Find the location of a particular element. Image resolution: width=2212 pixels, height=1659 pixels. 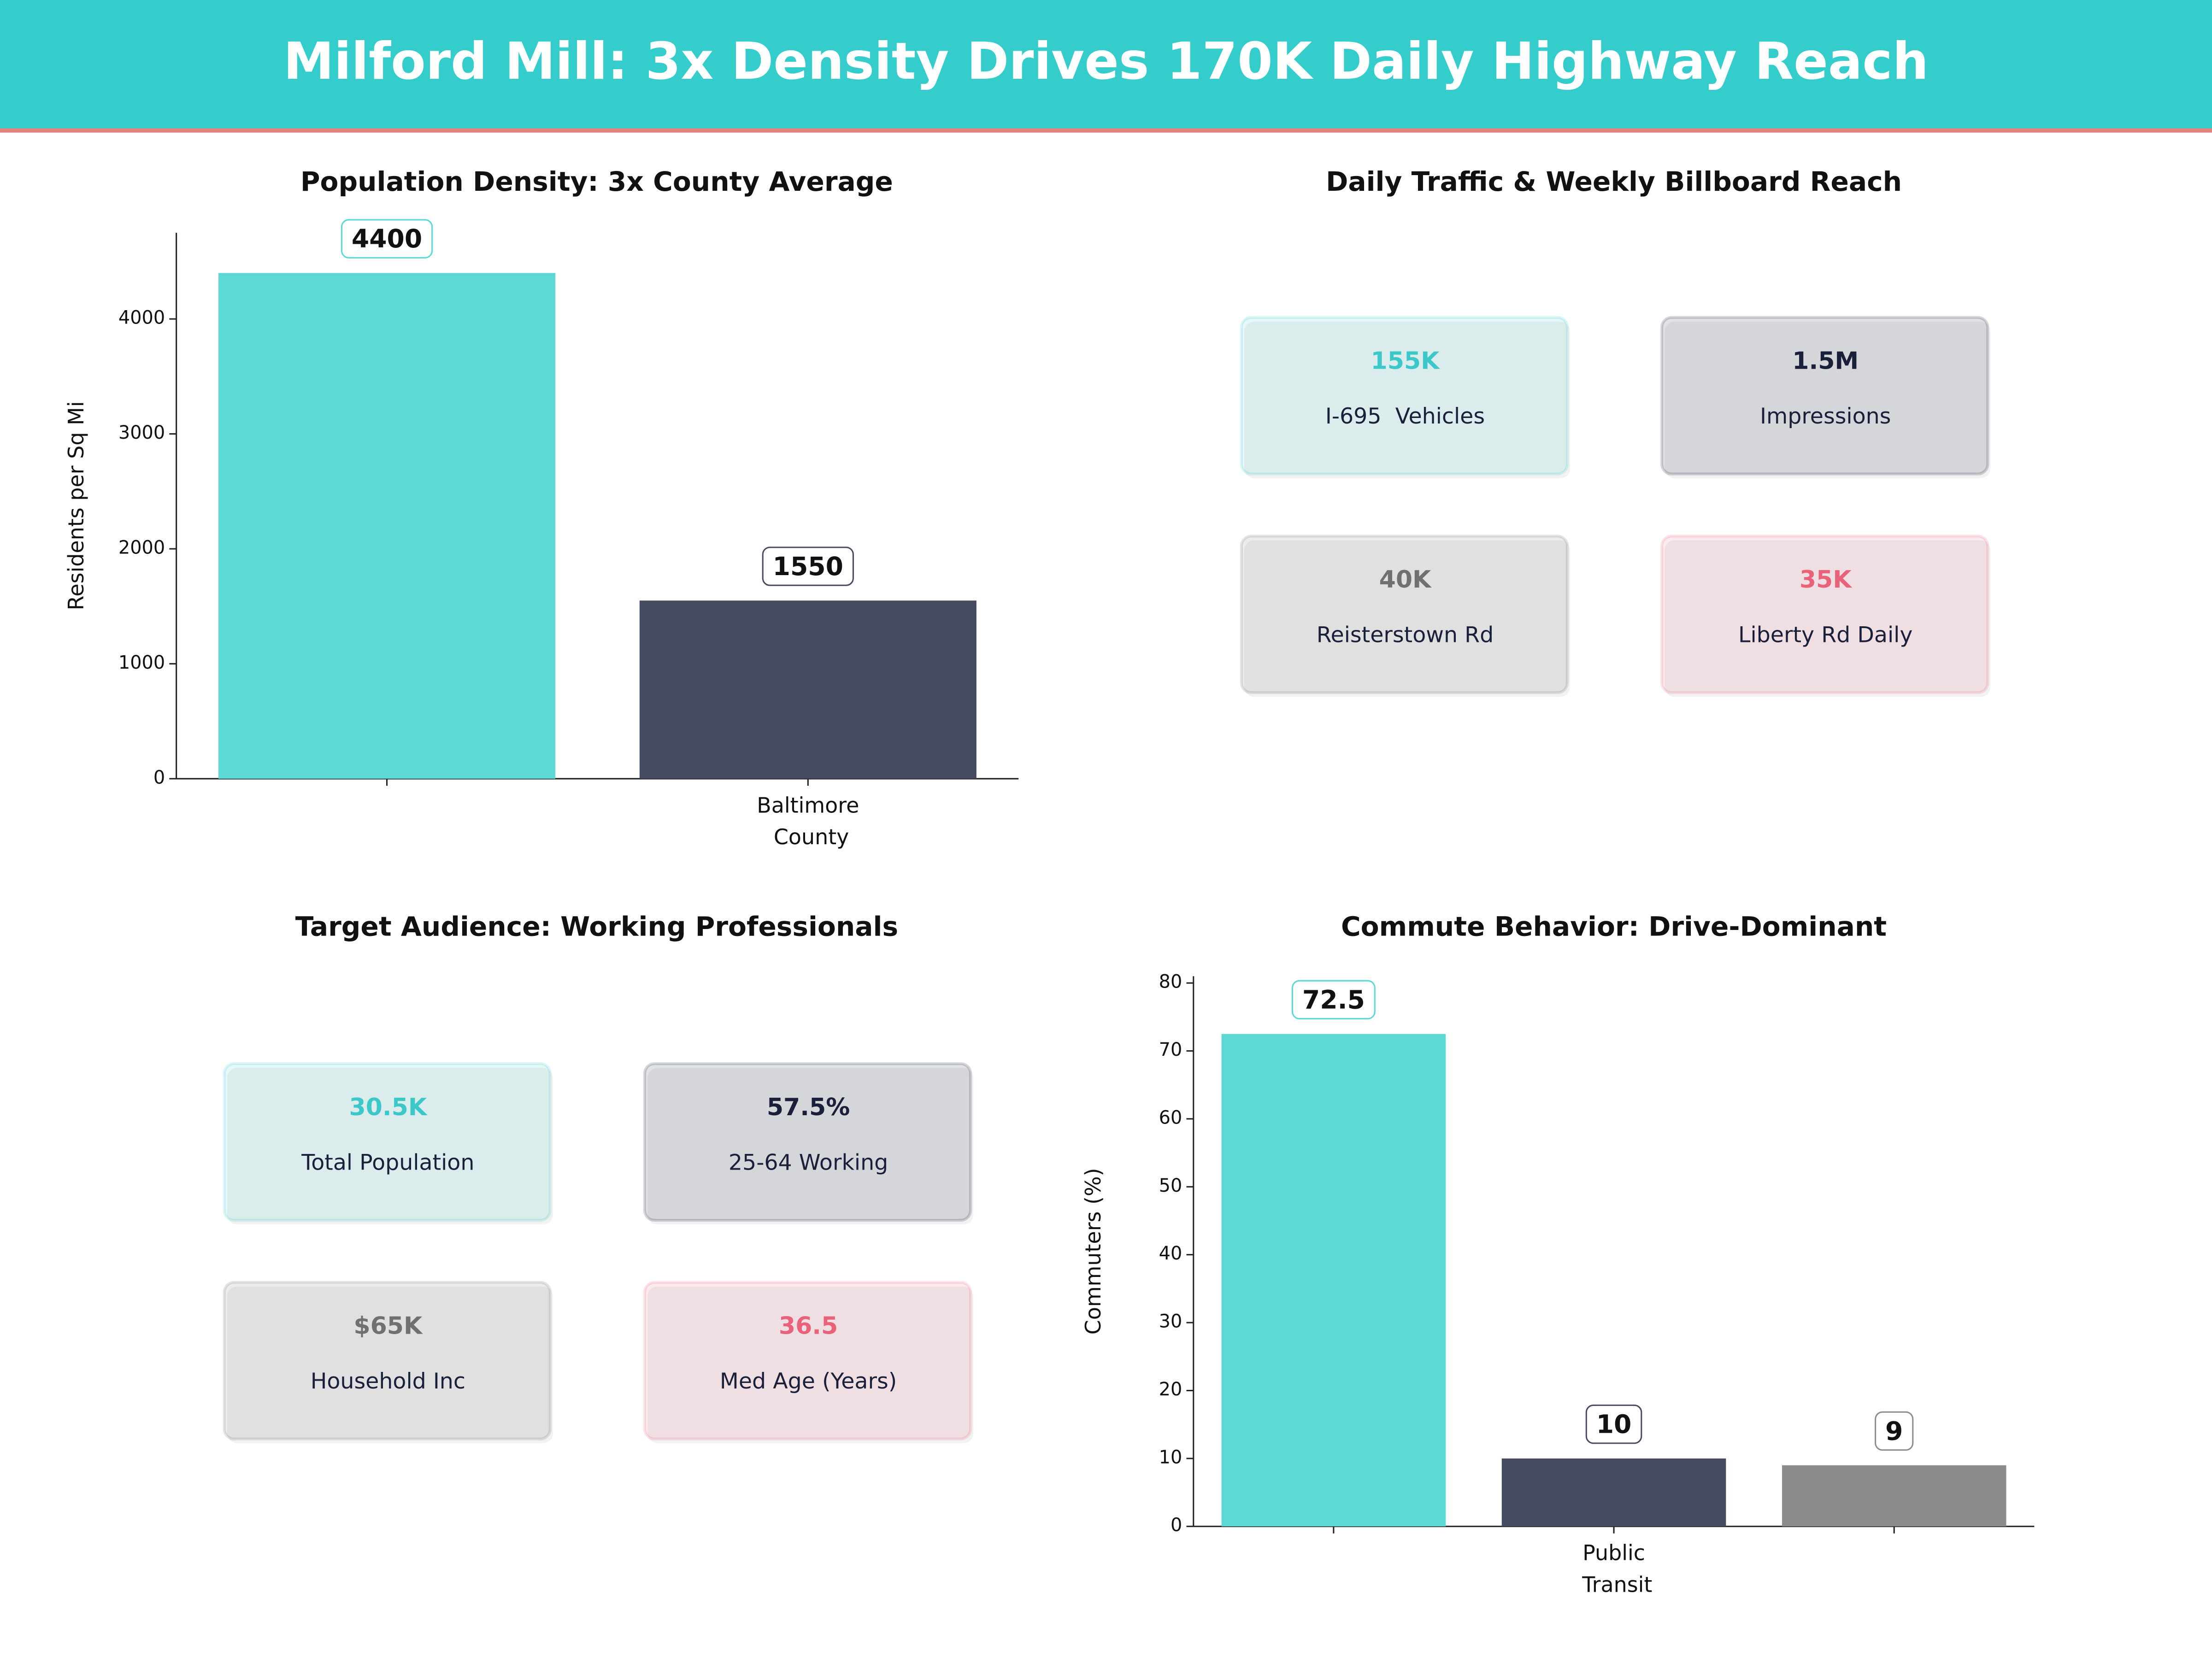

chart-title: Commute Behavior: Drive-Dominant is located at coordinates (1614, 926).